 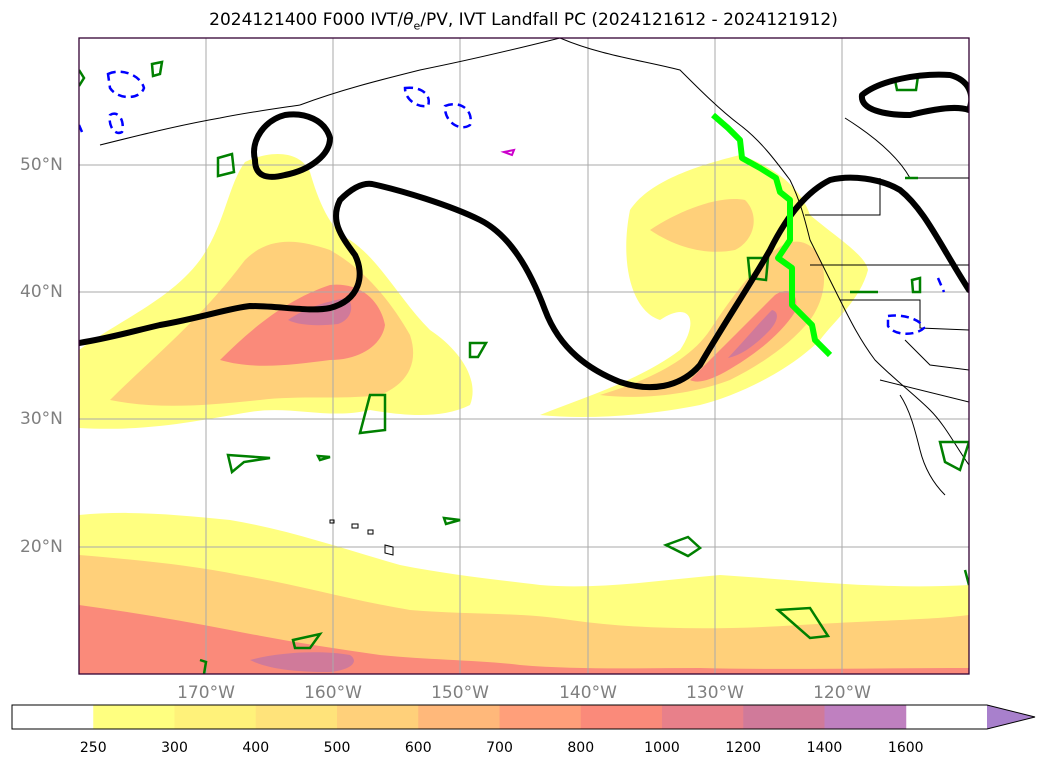 I want to click on colorbar-tick-label: 300, so click(x=174, y=748).